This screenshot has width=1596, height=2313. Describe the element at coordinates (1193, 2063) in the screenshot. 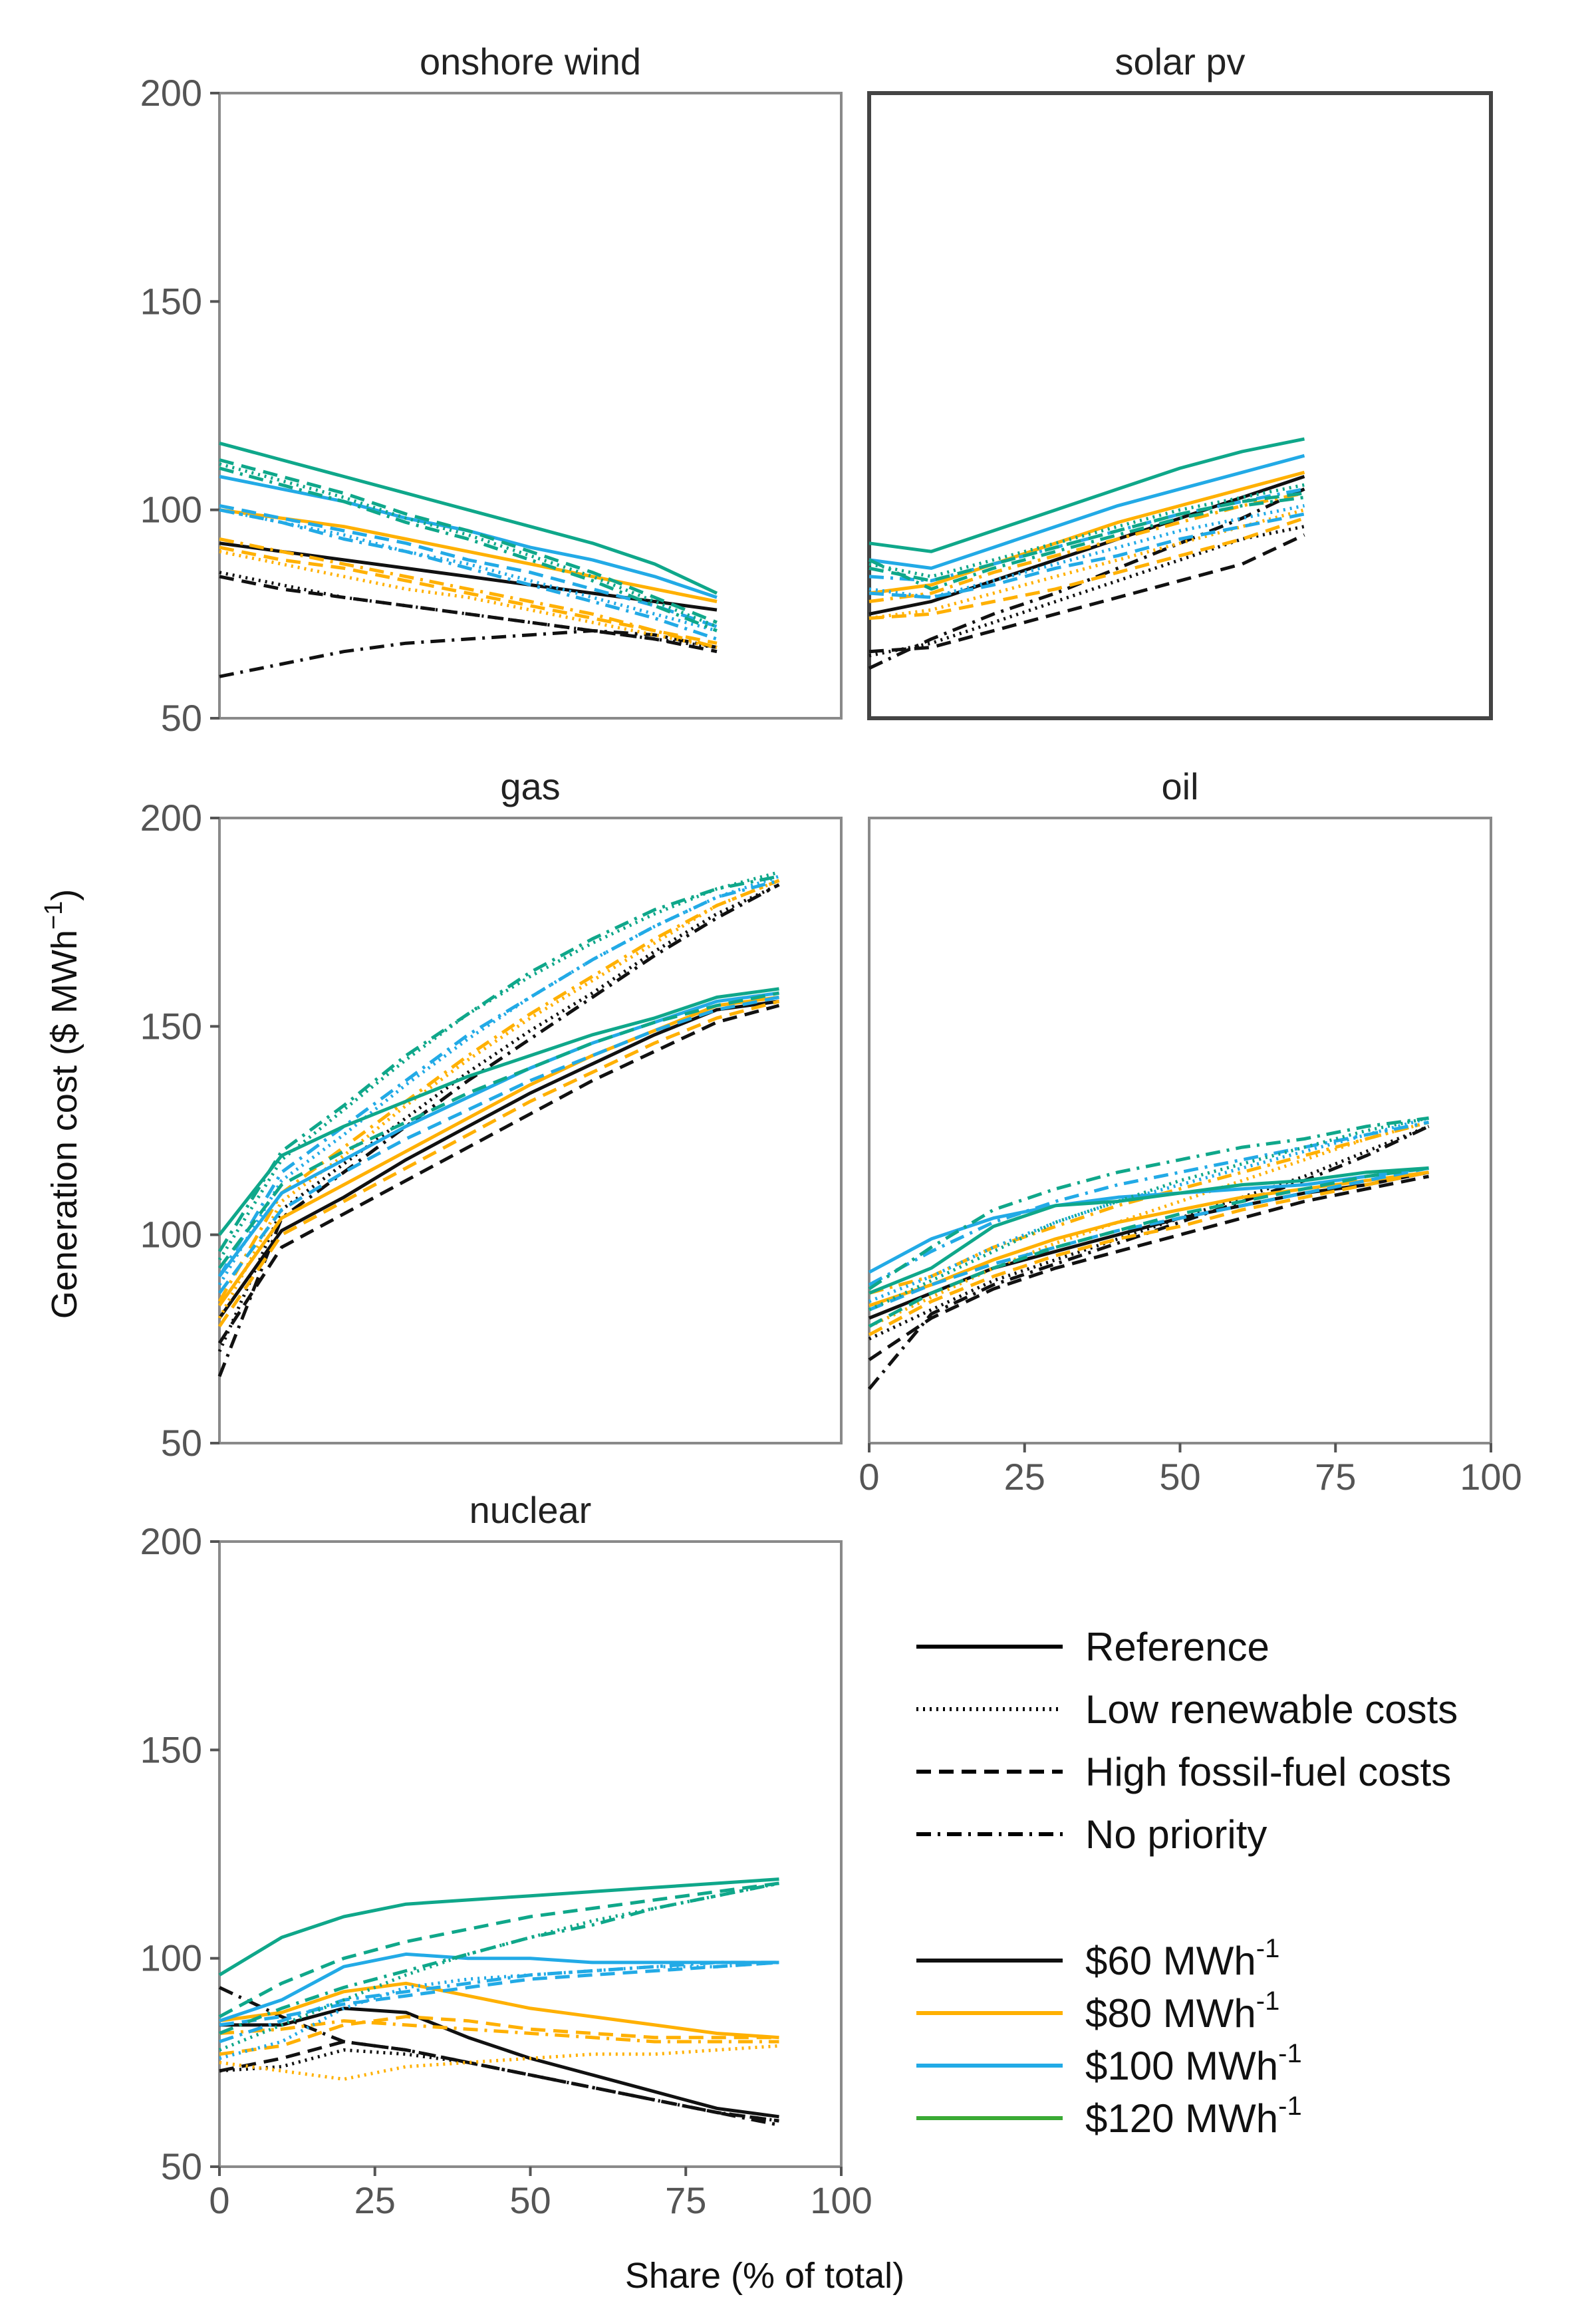

I see `legend-color-label: $100 MWh-1` at that location.